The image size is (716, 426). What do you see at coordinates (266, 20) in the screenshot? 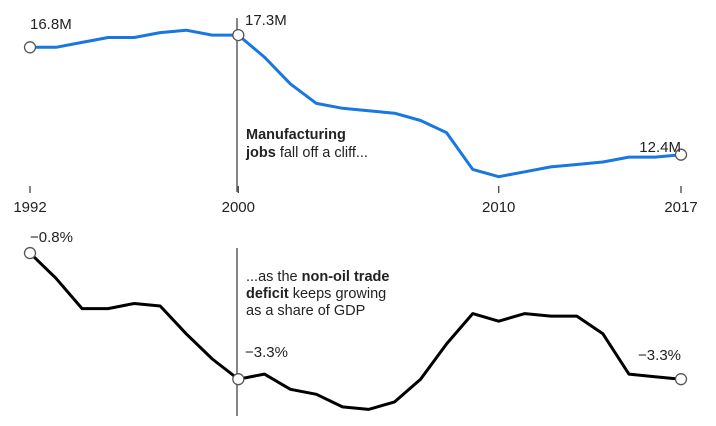
I see `jobs-label-2000: 17.3M` at bounding box center [266, 20].